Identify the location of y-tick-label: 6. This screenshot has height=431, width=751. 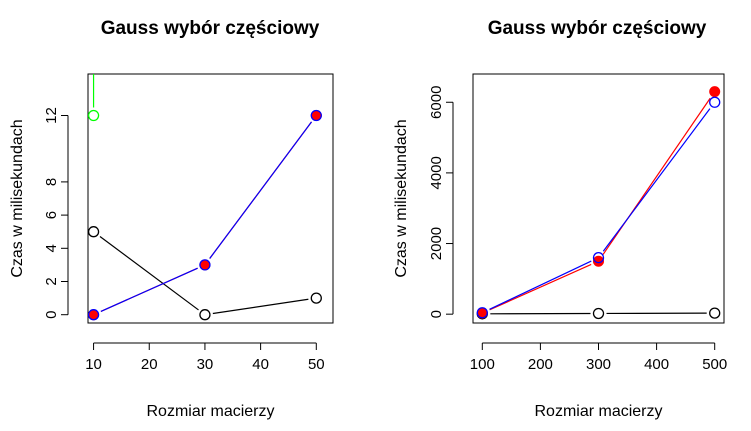
(51, 215).